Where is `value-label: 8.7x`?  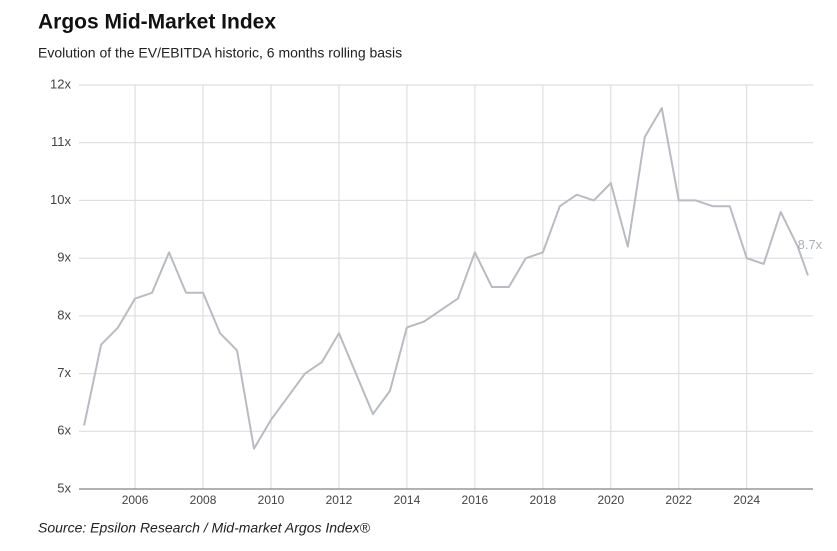 value-label: 8.7x is located at coordinates (810, 244).